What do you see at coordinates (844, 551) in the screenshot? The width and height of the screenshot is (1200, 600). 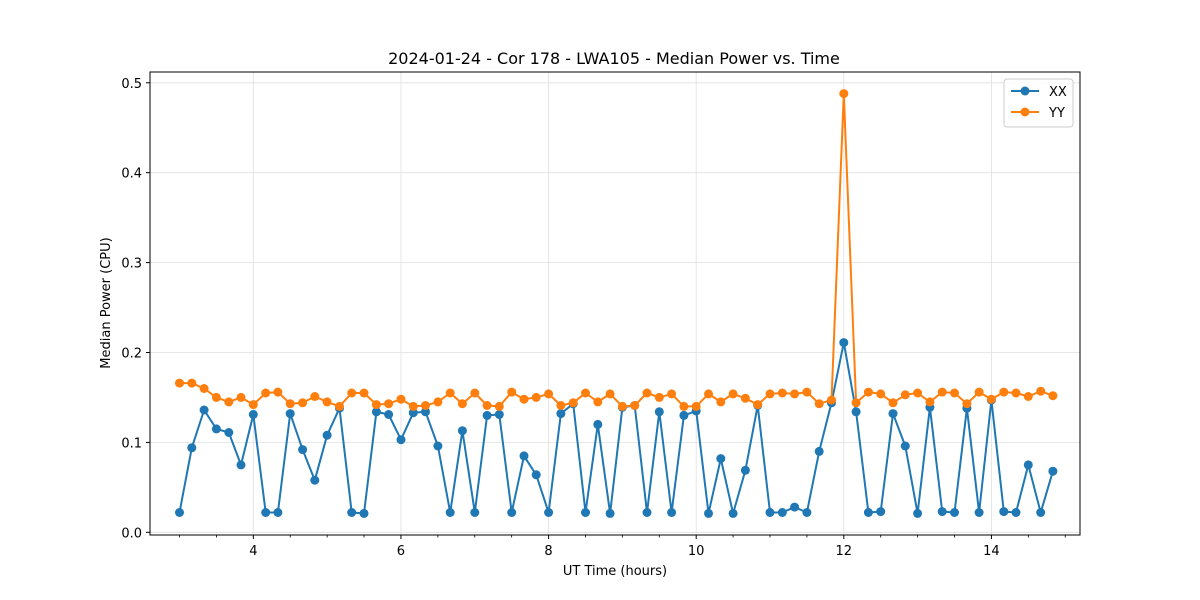 I see `x-tick-label: 12` at bounding box center [844, 551].